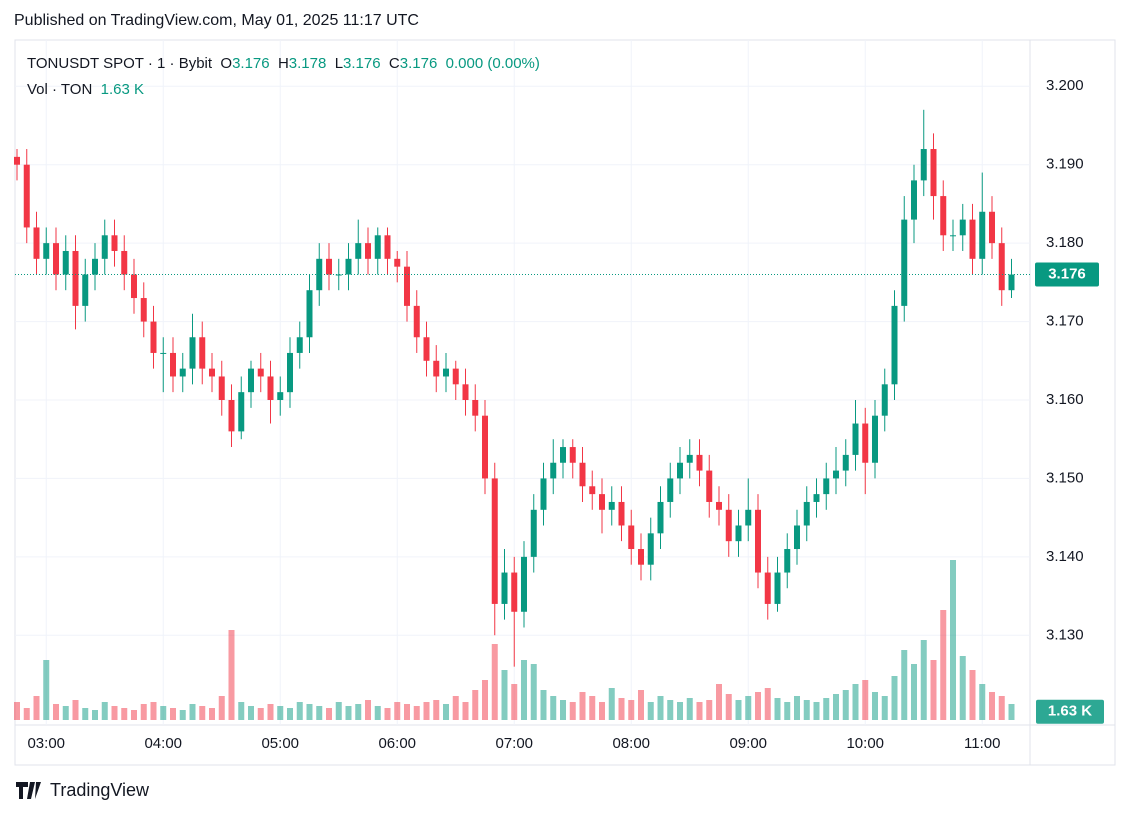 Image resolution: width=1131 pixels, height=817 pixels. Describe the element at coordinates (1065, 321) in the screenshot. I see `y-tick-label: 3.170` at that location.